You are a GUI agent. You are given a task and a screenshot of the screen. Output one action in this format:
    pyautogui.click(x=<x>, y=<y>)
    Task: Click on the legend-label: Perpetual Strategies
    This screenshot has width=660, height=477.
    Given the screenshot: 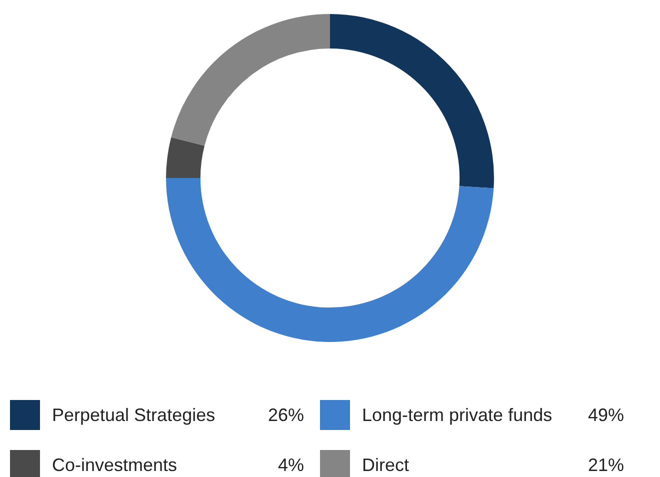 What is the action you would take?
    pyautogui.click(x=134, y=415)
    